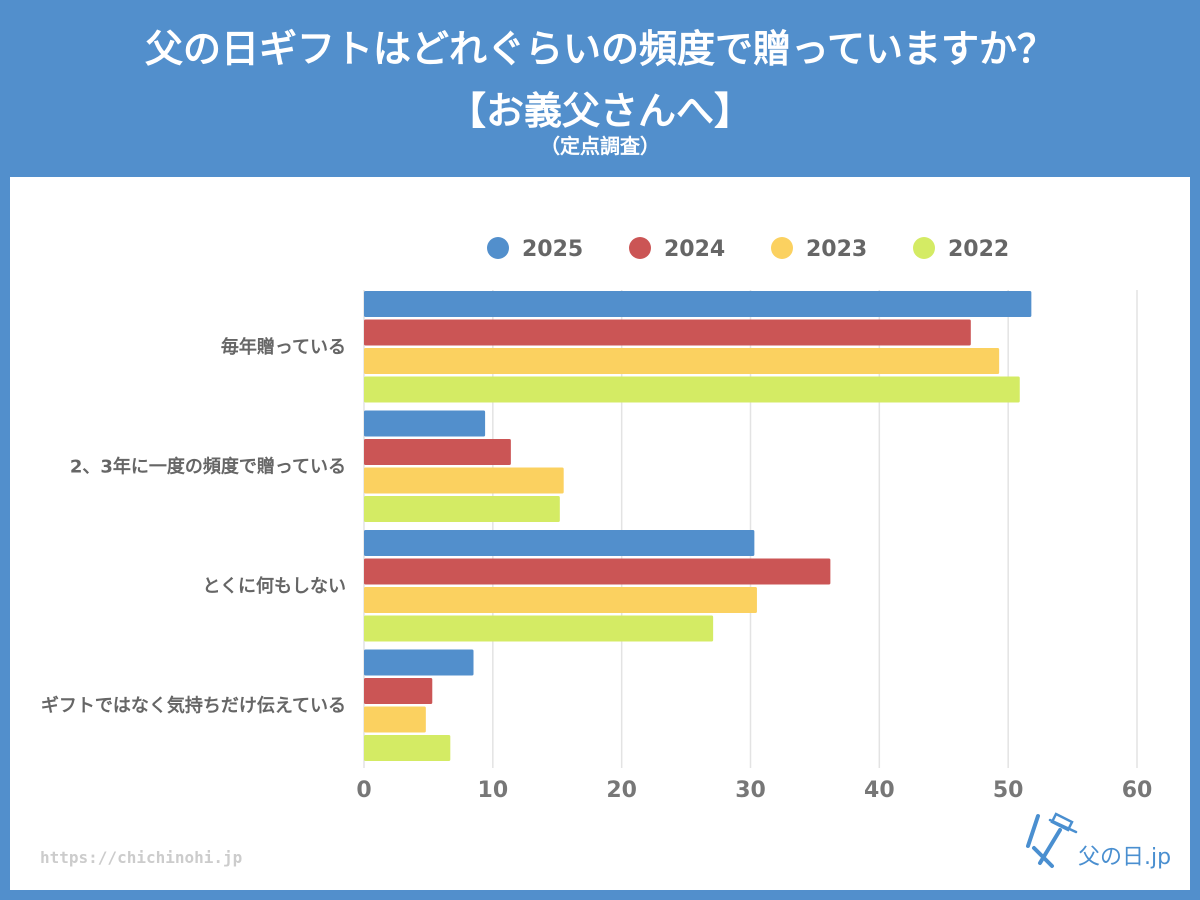  What do you see at coordinates (782, 248) in the screenshot?
I see `legend-marker-2023` at bounding box center [782, 248].